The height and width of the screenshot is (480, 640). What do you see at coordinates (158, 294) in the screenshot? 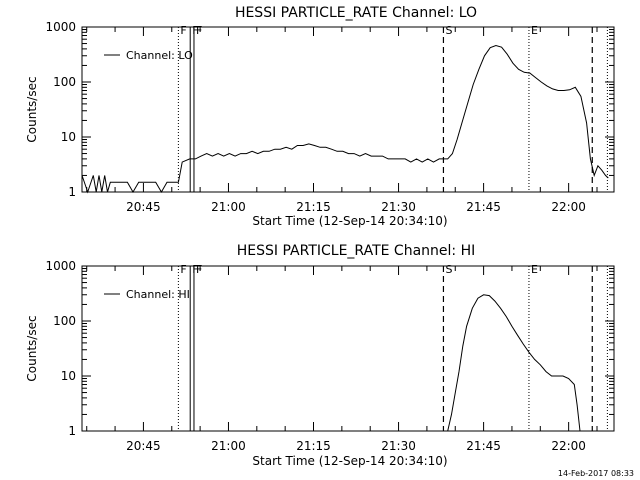
I see `legend-entry: Channel: HI` at bounding box center [158, 294].